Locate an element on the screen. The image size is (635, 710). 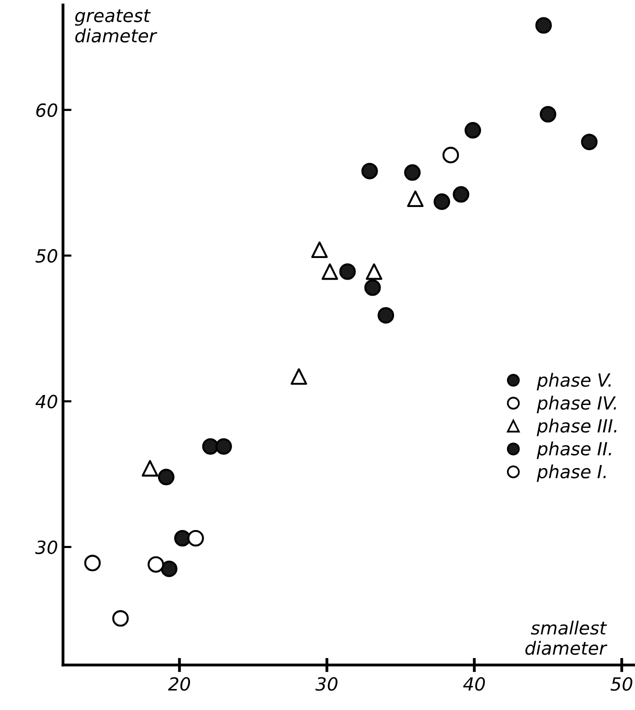
x-tick-label: 20 is located at coordinates (179, 684).